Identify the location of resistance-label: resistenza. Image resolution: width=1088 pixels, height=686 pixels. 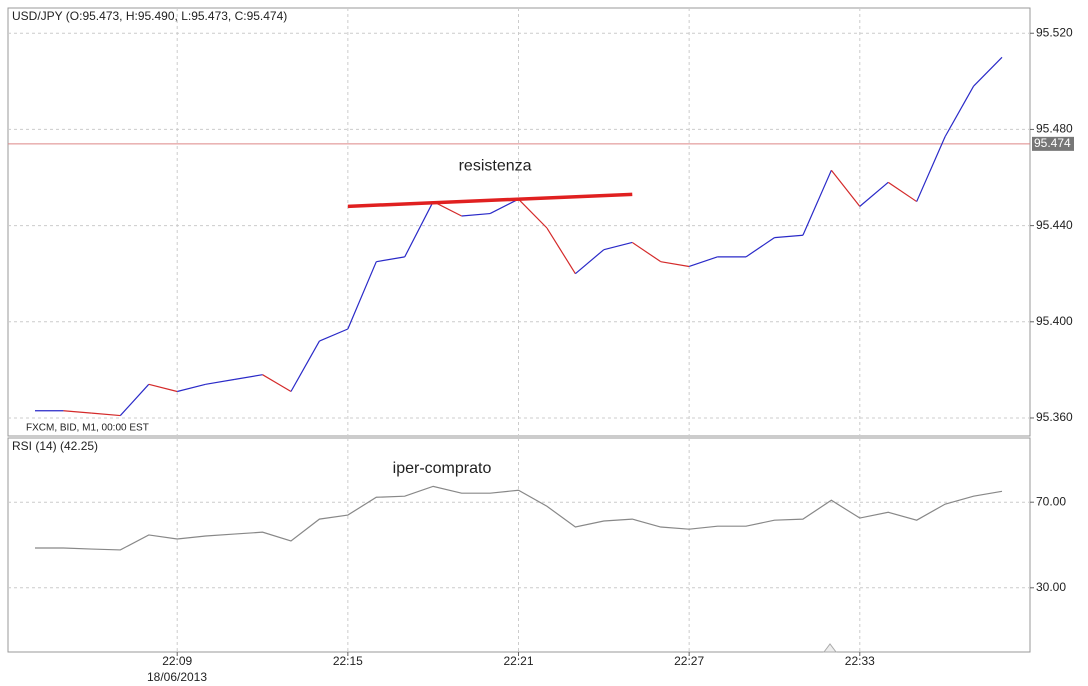
(495, 166).